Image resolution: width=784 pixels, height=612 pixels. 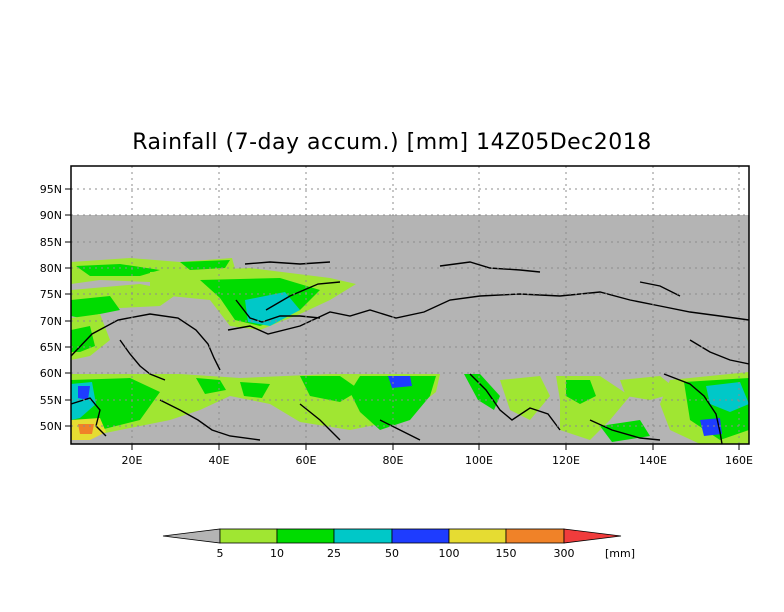 I want to click on legend-label: 150, so click(x=506, y=553).